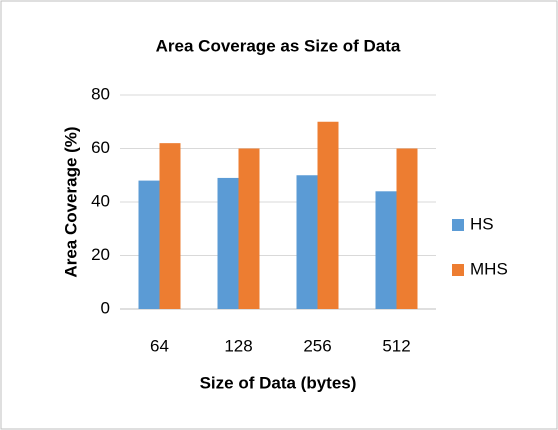 The height and width of the screenshot is (430, 558). I want to click on y-tick-label: 60, so click(100, 147).